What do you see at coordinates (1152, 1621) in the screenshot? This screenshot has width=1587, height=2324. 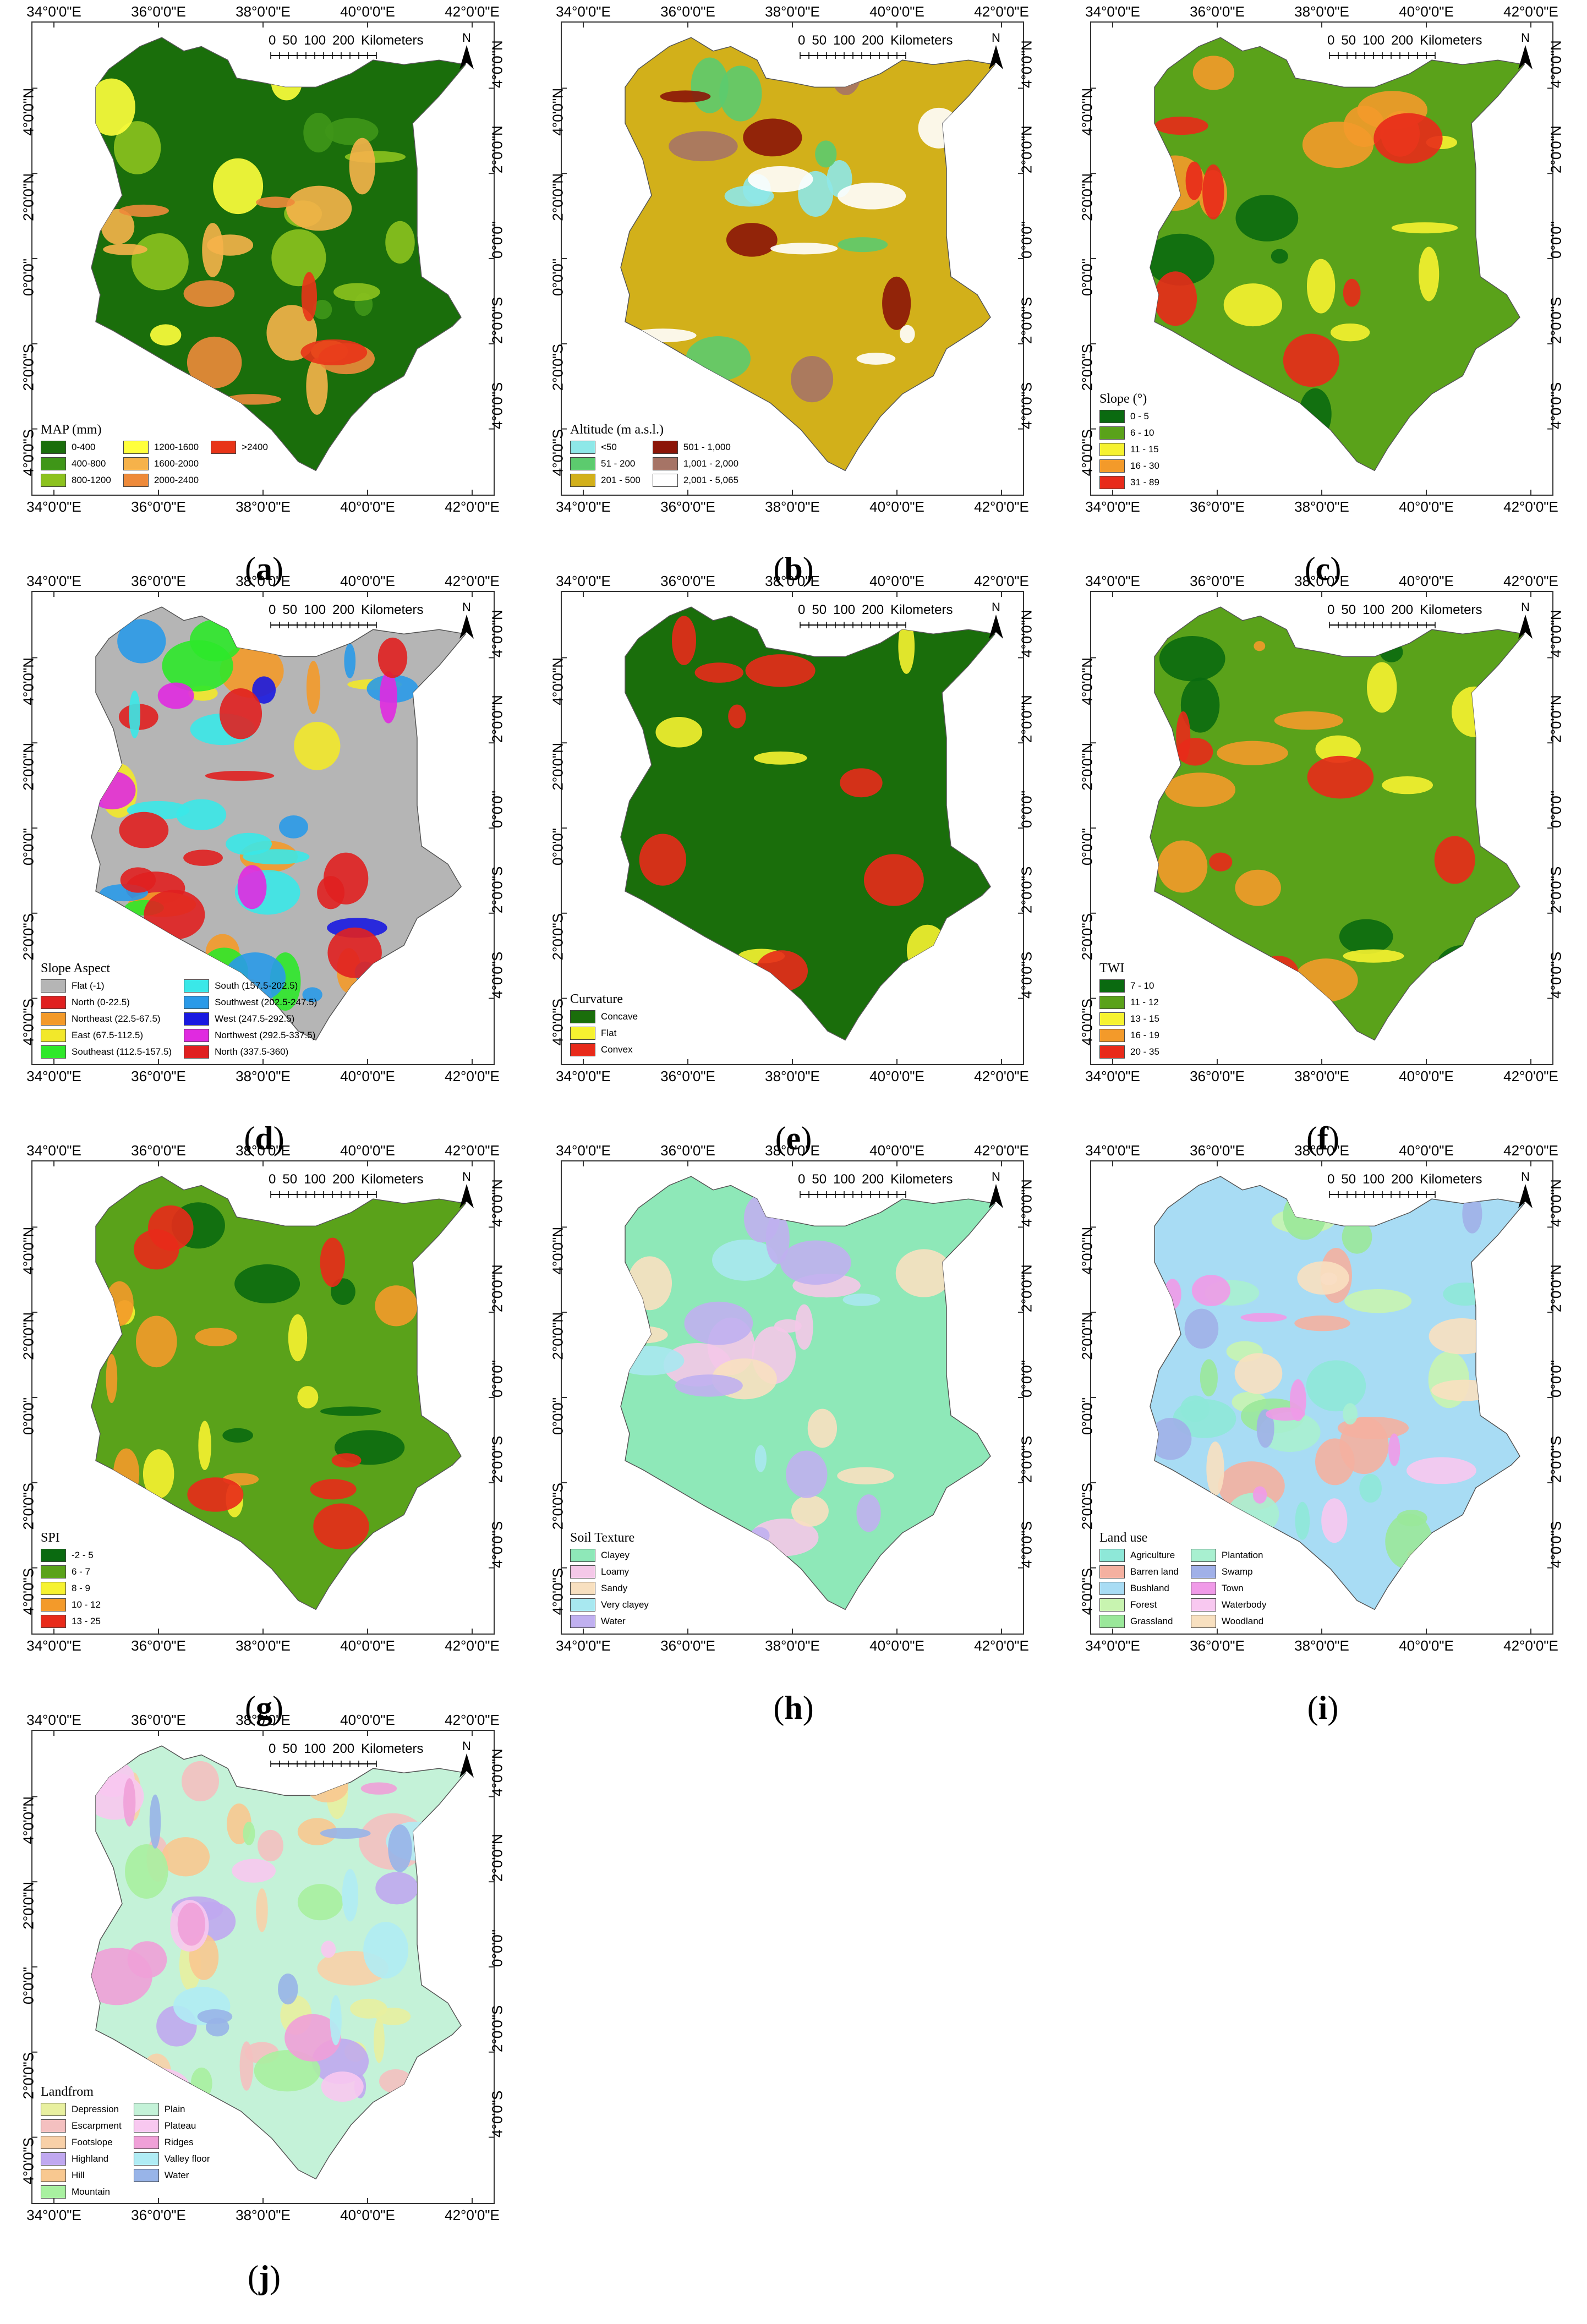 I see `legend-label: Grassland` at bounding box center [1152, 1621].